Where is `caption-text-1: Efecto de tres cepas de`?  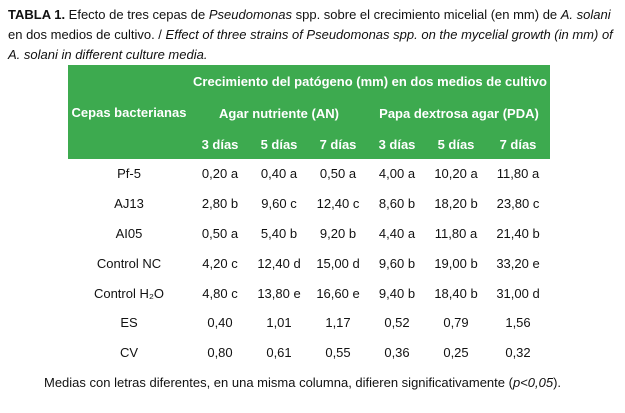
caption-text-1: Efecto de tres cepas de is located at coordinates (137, 14).